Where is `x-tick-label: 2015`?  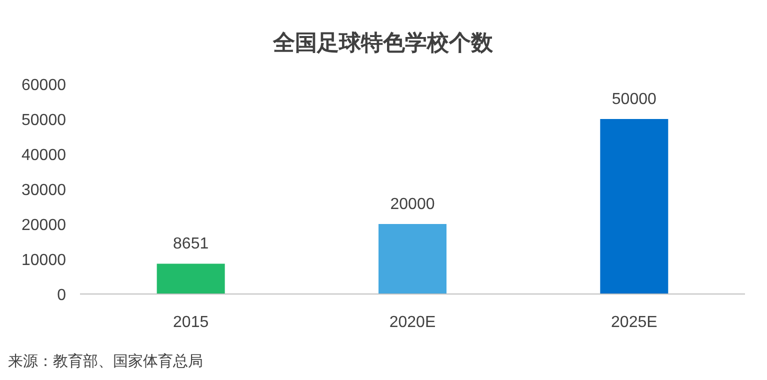 x-tick-label: 2015 is located at coordinates (191, 322).